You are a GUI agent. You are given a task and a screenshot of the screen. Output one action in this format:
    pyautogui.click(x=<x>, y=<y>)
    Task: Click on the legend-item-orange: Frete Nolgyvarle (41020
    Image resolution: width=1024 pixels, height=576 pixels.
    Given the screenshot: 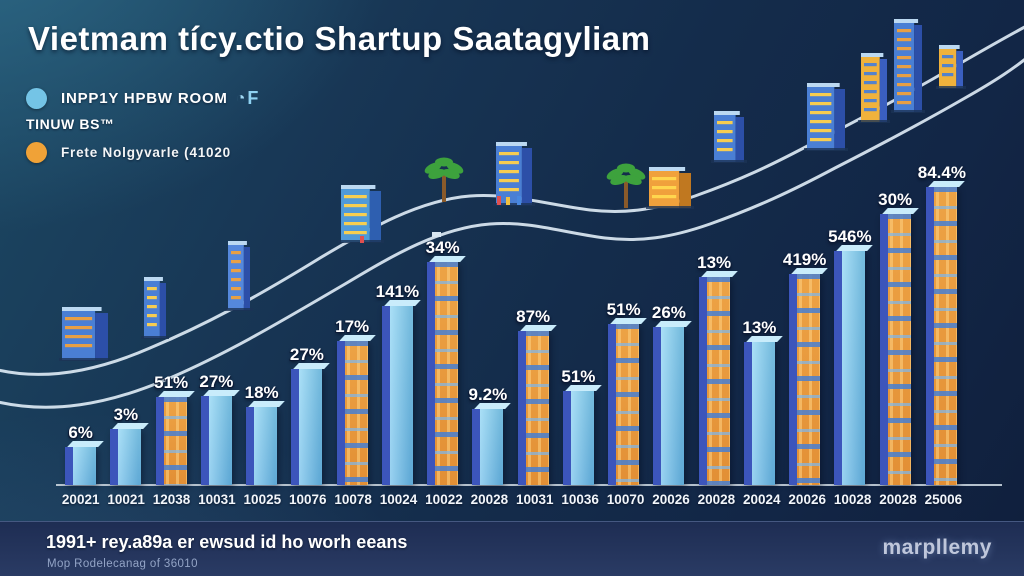 What is the action you would take?
    pyautogui.click(x=142, y=152)
    